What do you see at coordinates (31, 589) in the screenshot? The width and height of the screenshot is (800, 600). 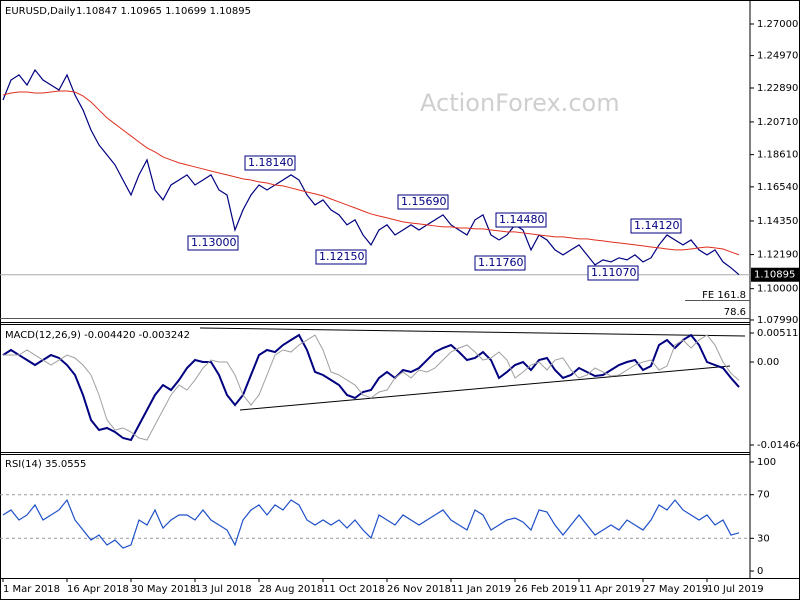 I see `x-tick-label: 1 Mar 2018` at bounding box center [31, 589].